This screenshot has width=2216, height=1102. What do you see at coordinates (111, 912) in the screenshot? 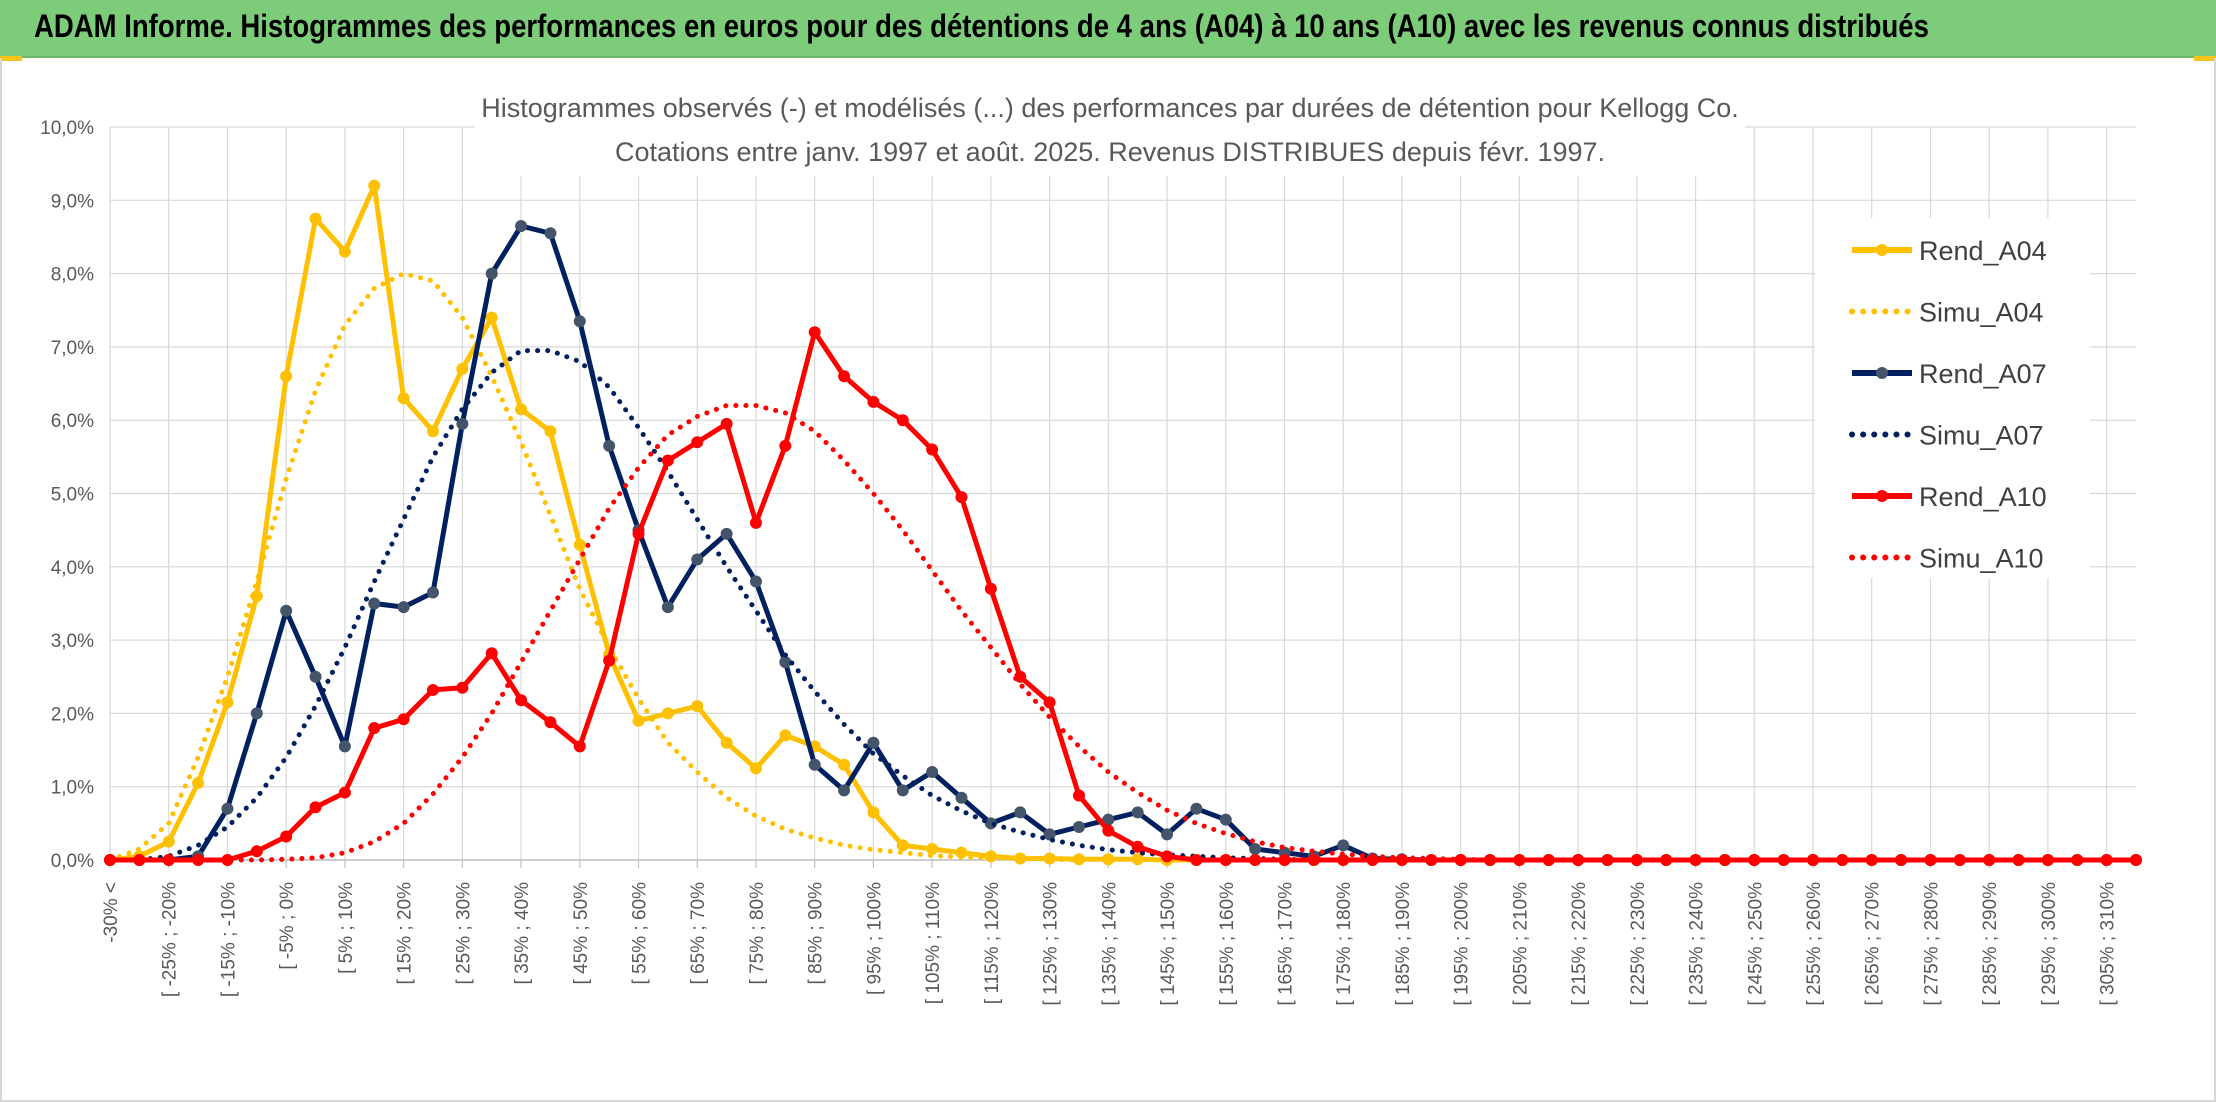
I see `x-tick-label: -30% <` at bounding box center [111, 912].